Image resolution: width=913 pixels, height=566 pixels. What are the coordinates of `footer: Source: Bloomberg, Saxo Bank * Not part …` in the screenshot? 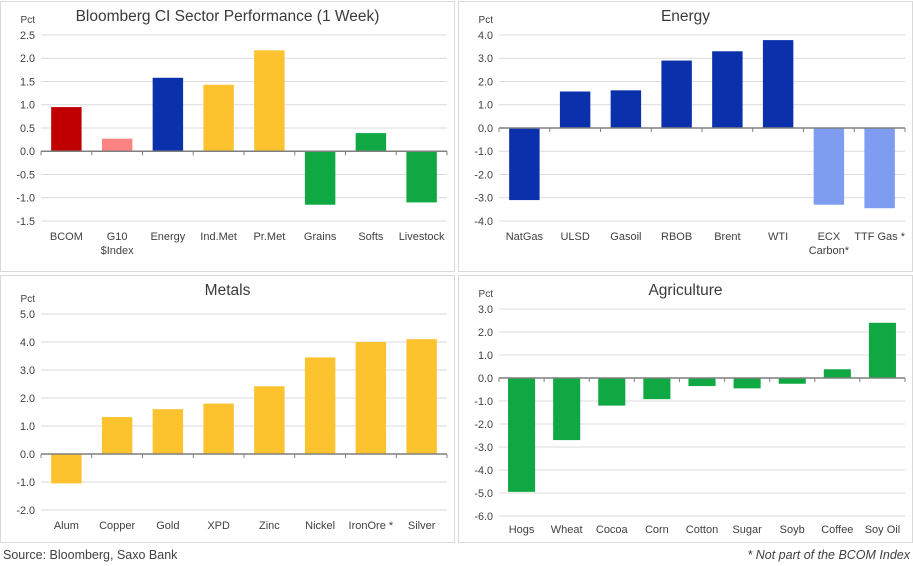 It's located at (456, 554).